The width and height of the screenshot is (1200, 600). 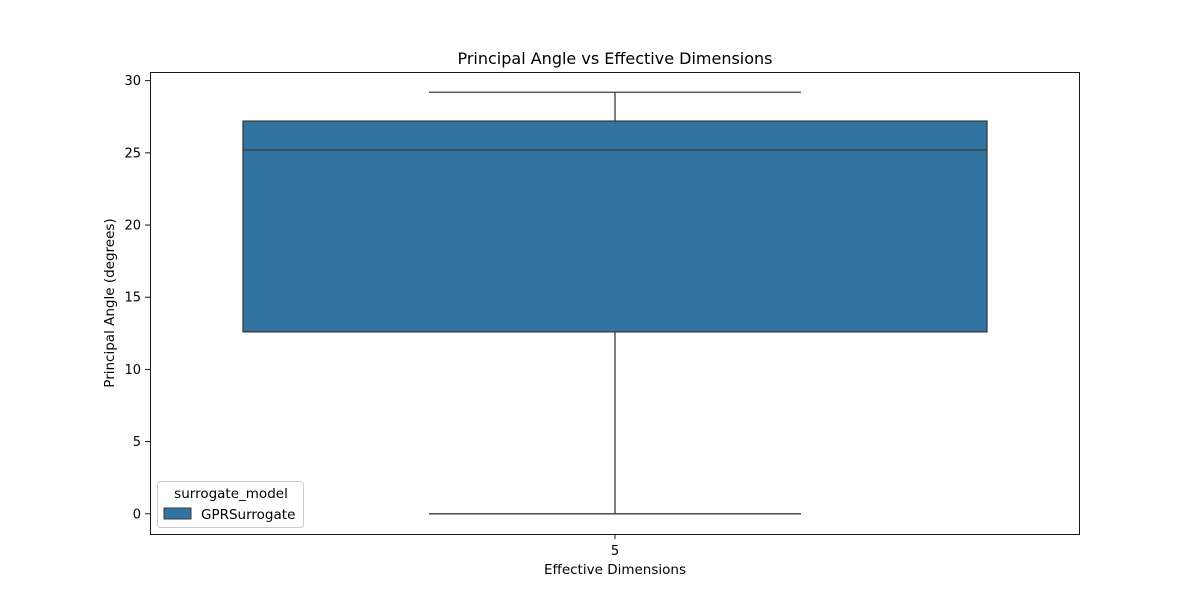 I want to click on y-tick-label: 20, so click(x=132, y=226).